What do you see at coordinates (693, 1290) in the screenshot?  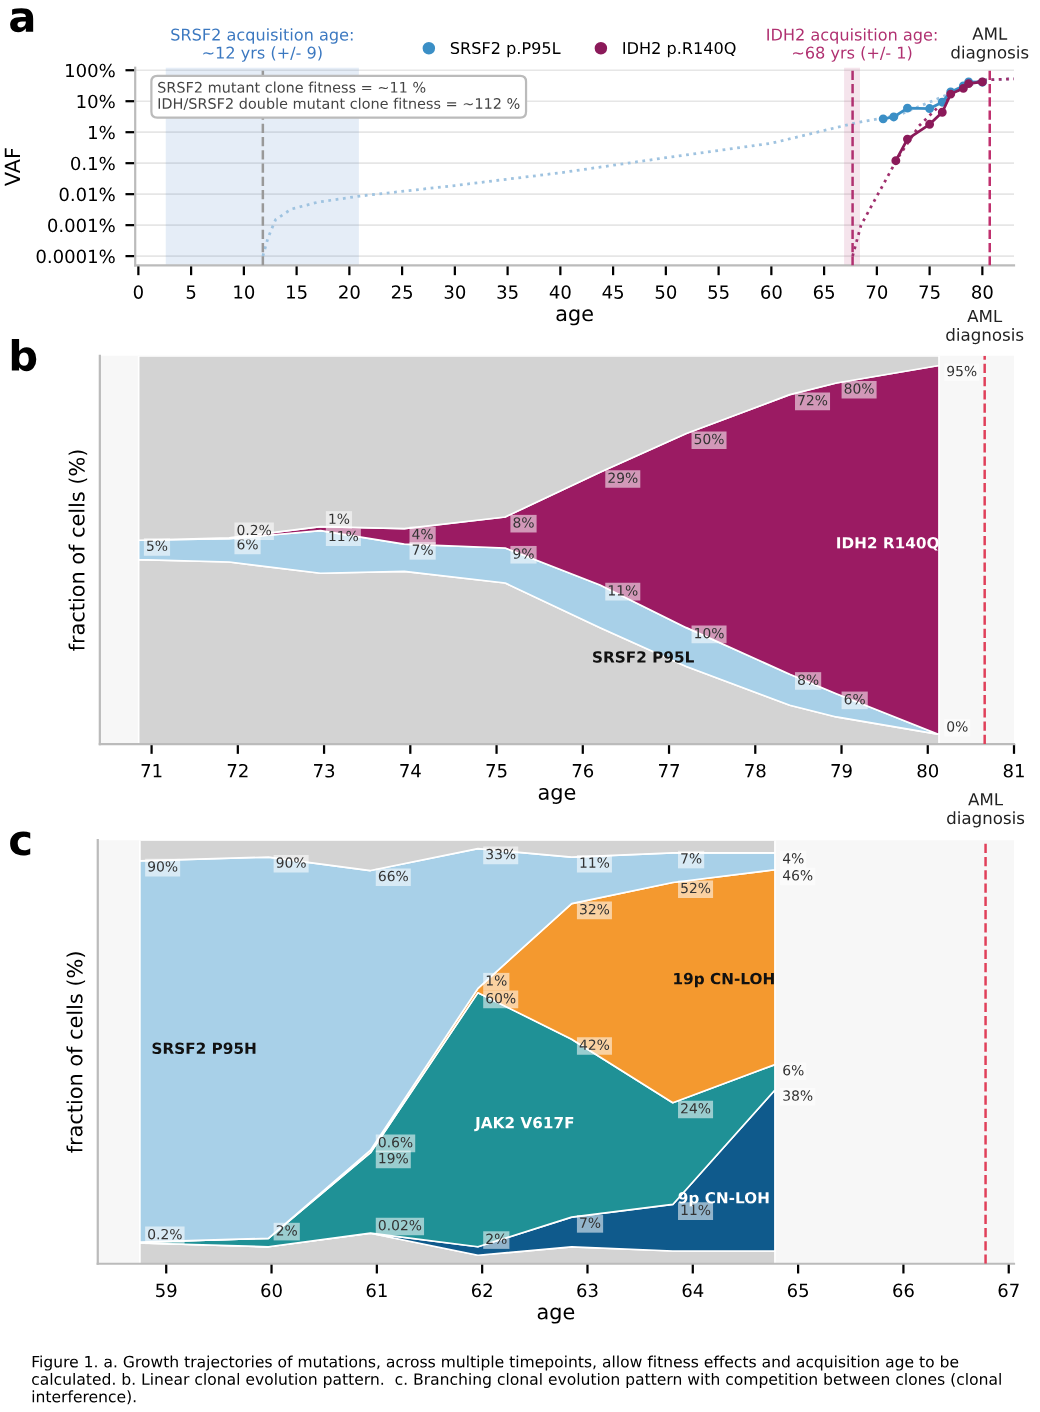 I see `x-tick-label: 64` at bounding box center [693, 1290].